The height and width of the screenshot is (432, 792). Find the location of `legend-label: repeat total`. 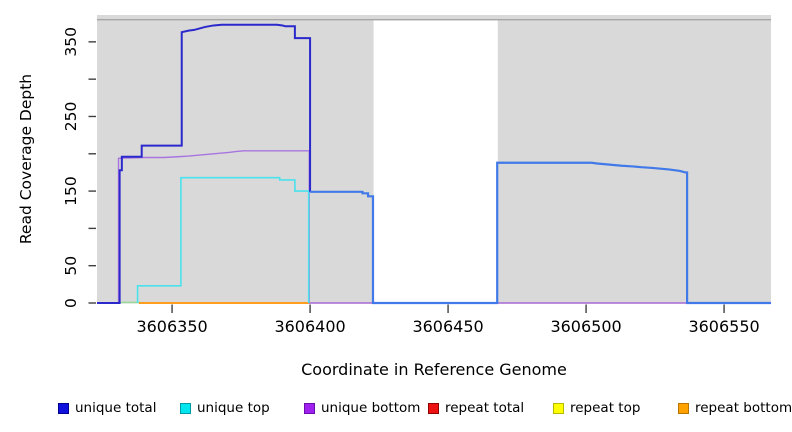

legend-label: repeat total is located at coordinates (485, 408).